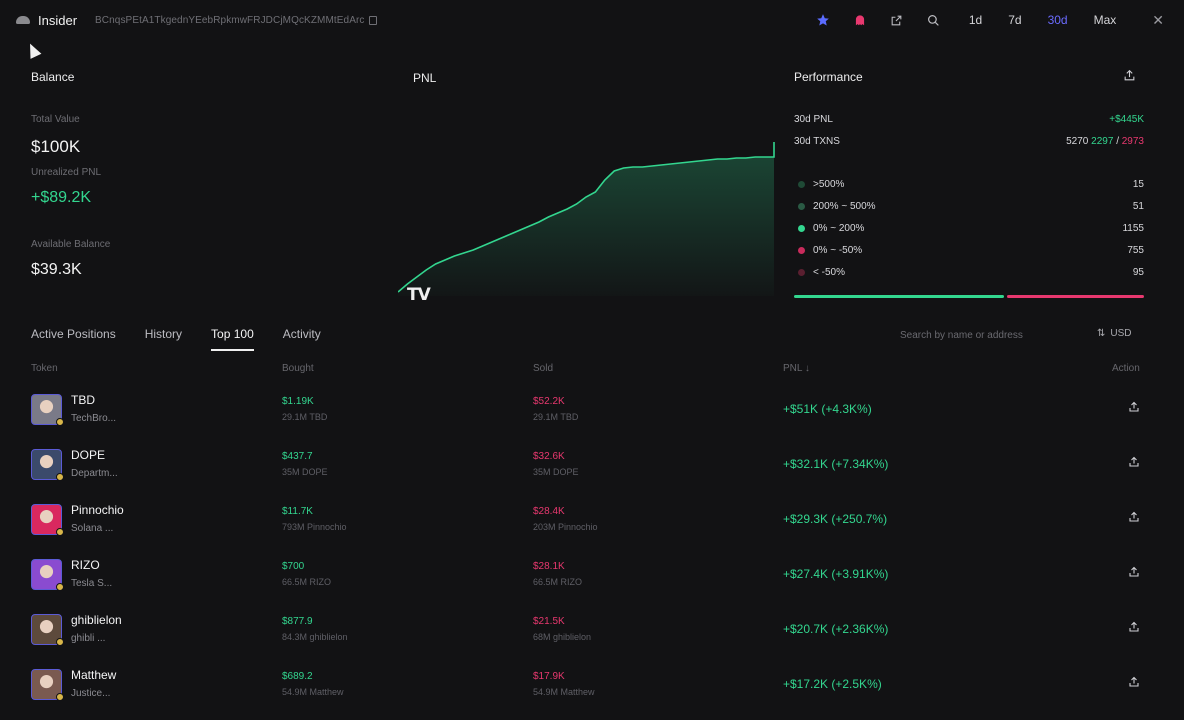 This screenshot has width=1184, height=720. I want to click on dist-label: < -50%, so click(829, 272).